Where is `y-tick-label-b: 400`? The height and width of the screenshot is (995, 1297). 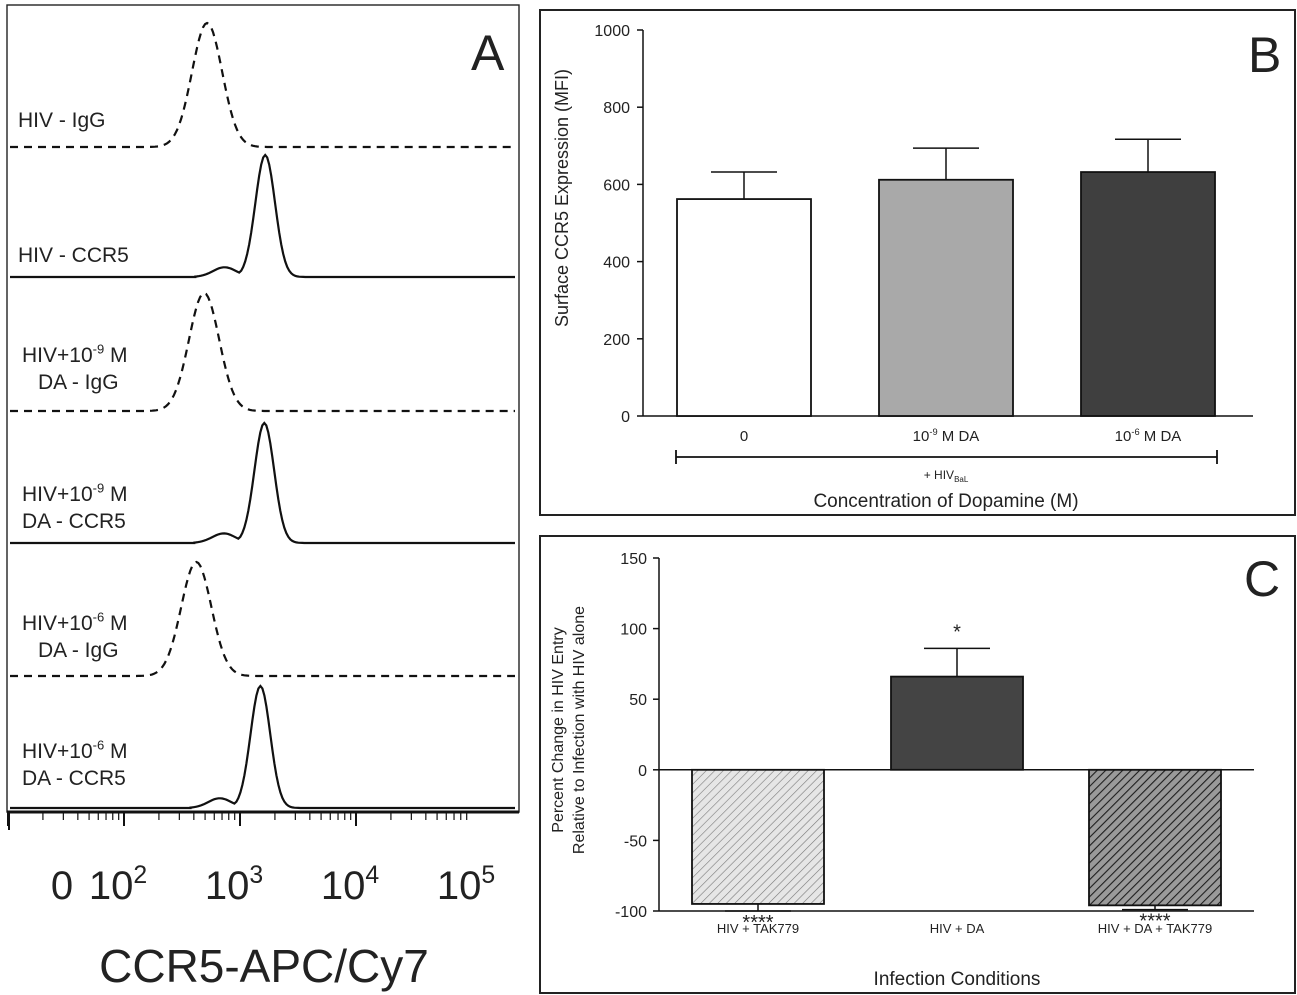 y-tick-label-b: 400 is located at coordinates (616, 263).